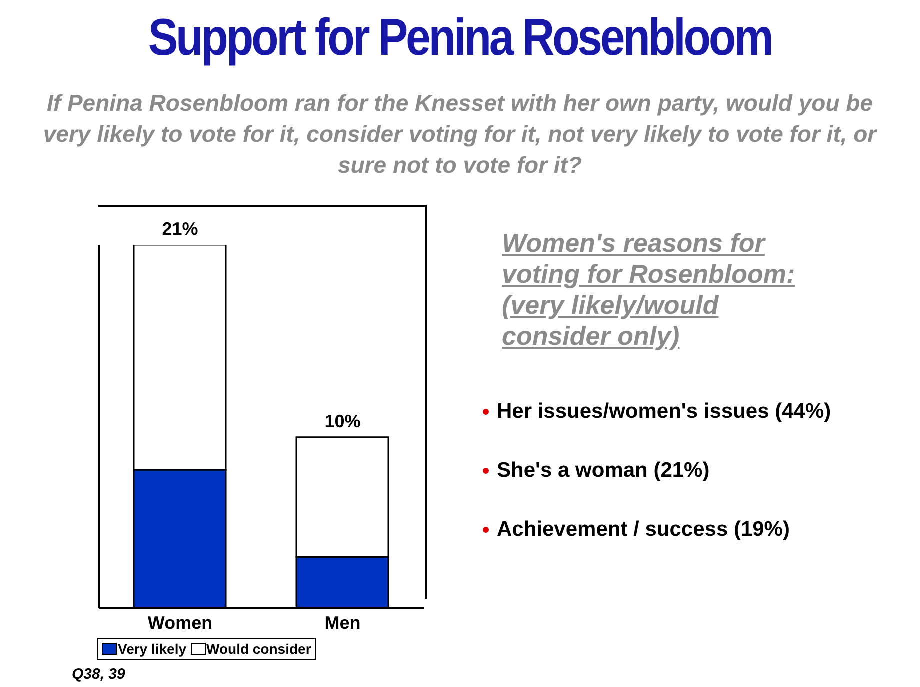 This screenshot has width=920, height=687. Describe the element at coordinates (99, 674) in the screenshot. I see `text: Q38, 39` at that location.